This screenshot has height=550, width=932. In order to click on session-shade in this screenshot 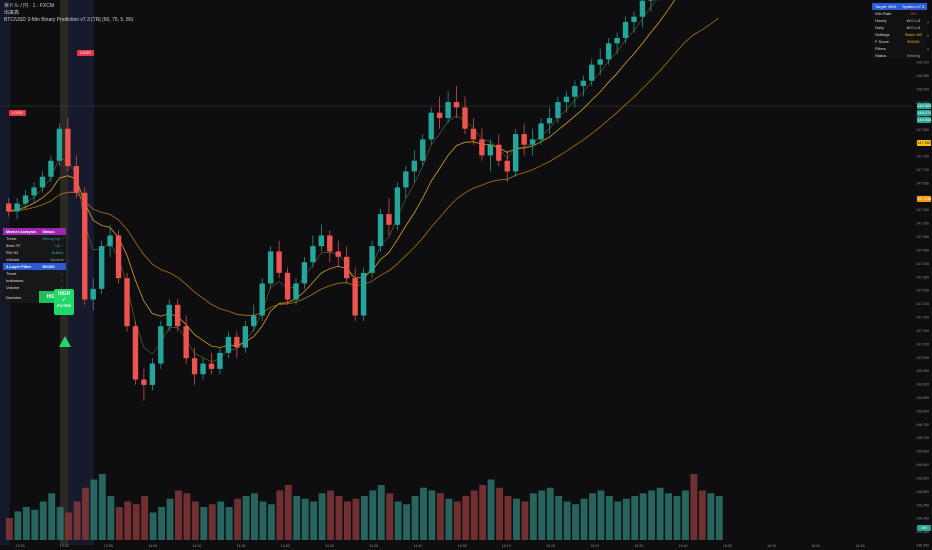, I will do `click(81, 272)`.